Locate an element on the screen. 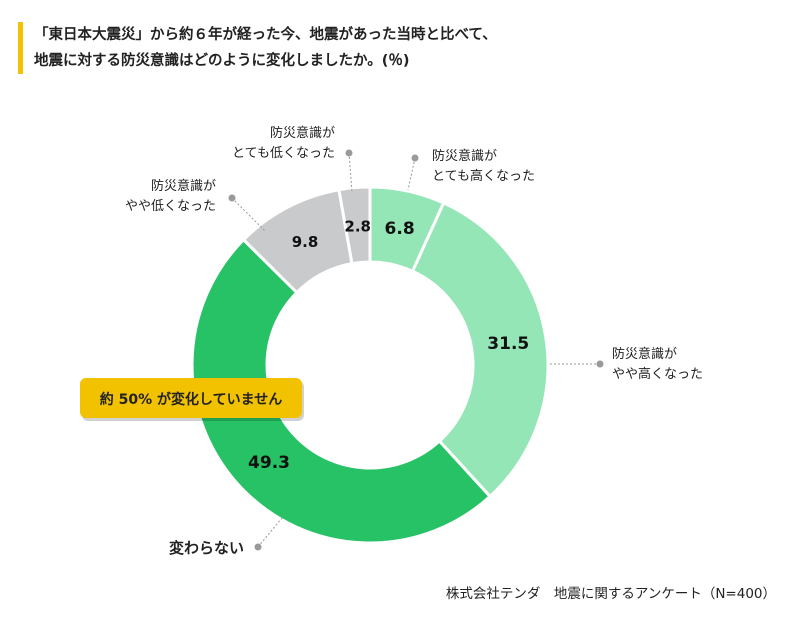  legend-label-1-0: 防災意識が is located at coordinates (644, 354).